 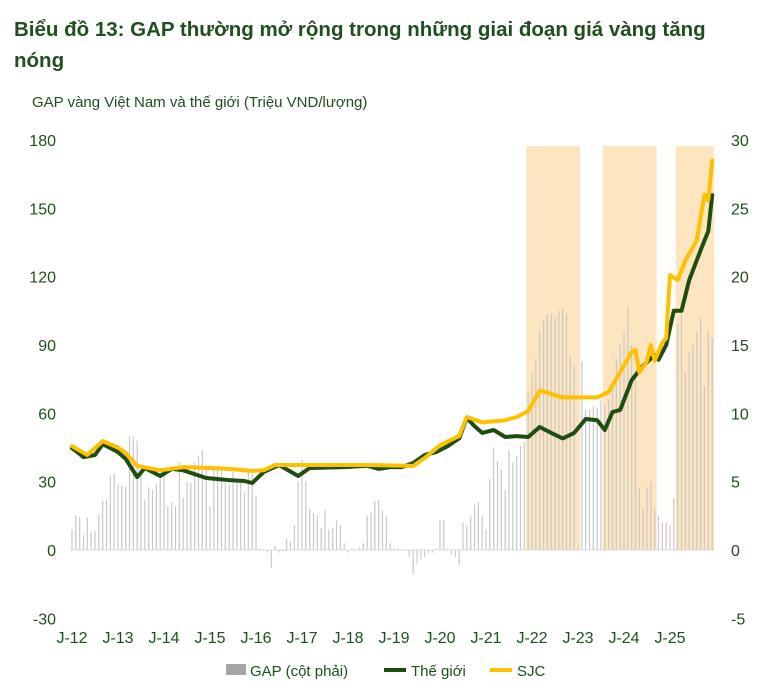 What do you see at coordinates (531, 671) in the screenshot?
I see `legend-label-sjc: SJC` at bounding box center [531, 671].